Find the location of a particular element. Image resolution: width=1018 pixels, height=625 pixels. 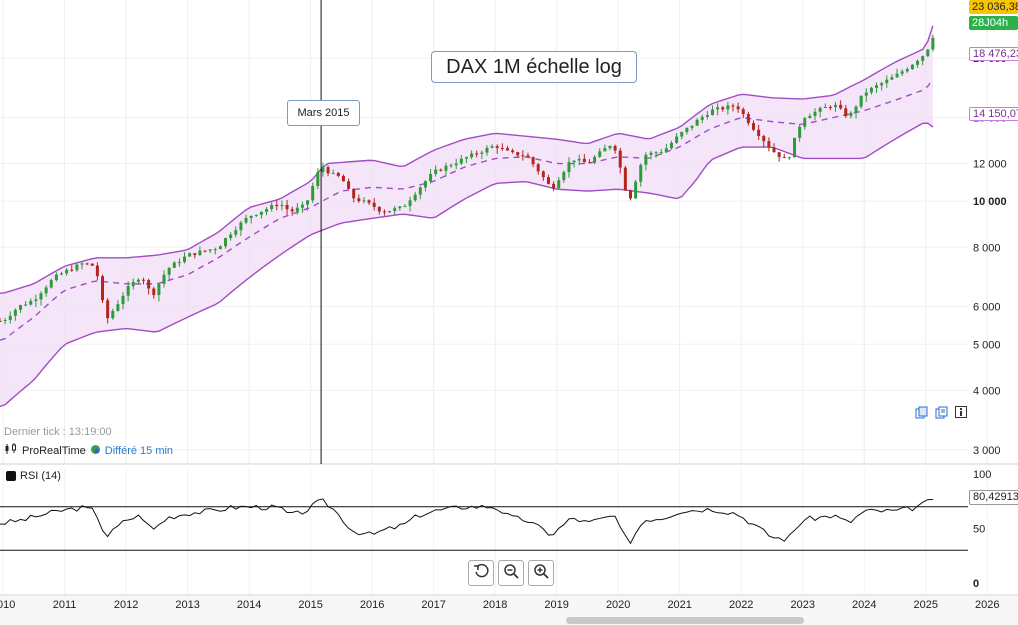

chart-tools is located at coordinates (941, 412).